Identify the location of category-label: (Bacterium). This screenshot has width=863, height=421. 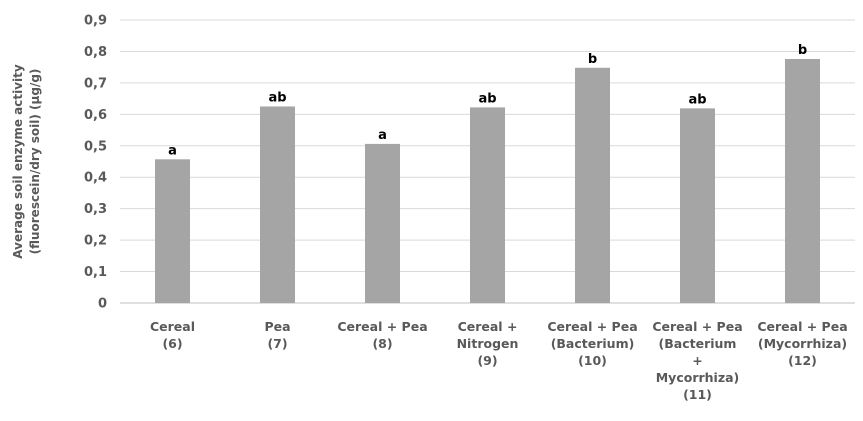
(593, 343).